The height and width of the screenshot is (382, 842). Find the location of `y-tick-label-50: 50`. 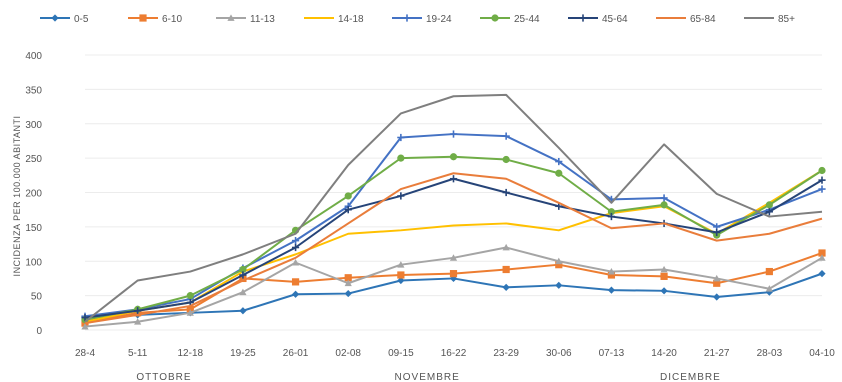

y-tick-label-50: 50 is located at coordinates (37, 297).